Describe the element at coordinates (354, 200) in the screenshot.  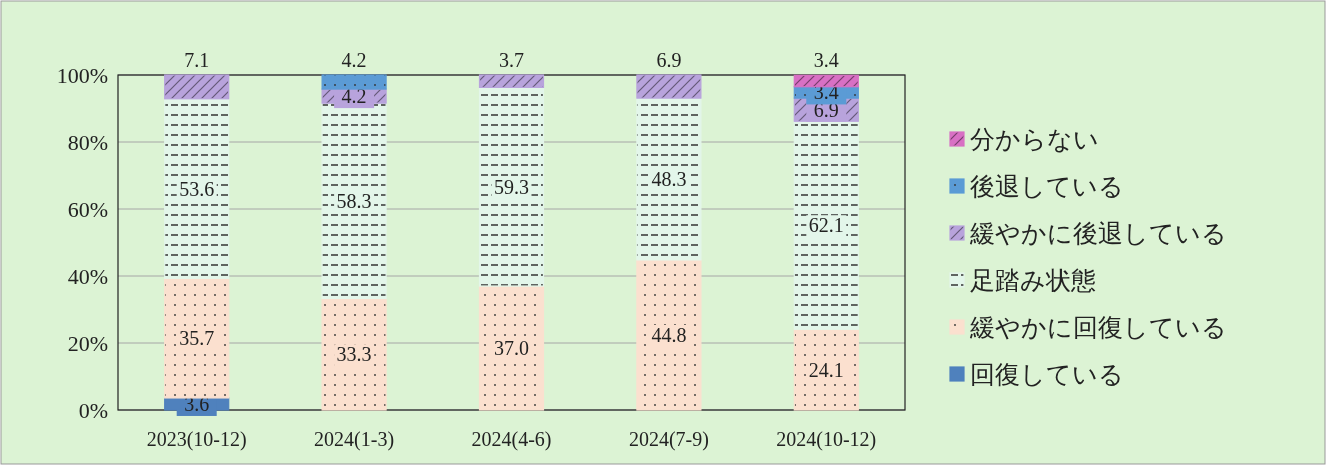
I see `data-label: 58.3` at that location.